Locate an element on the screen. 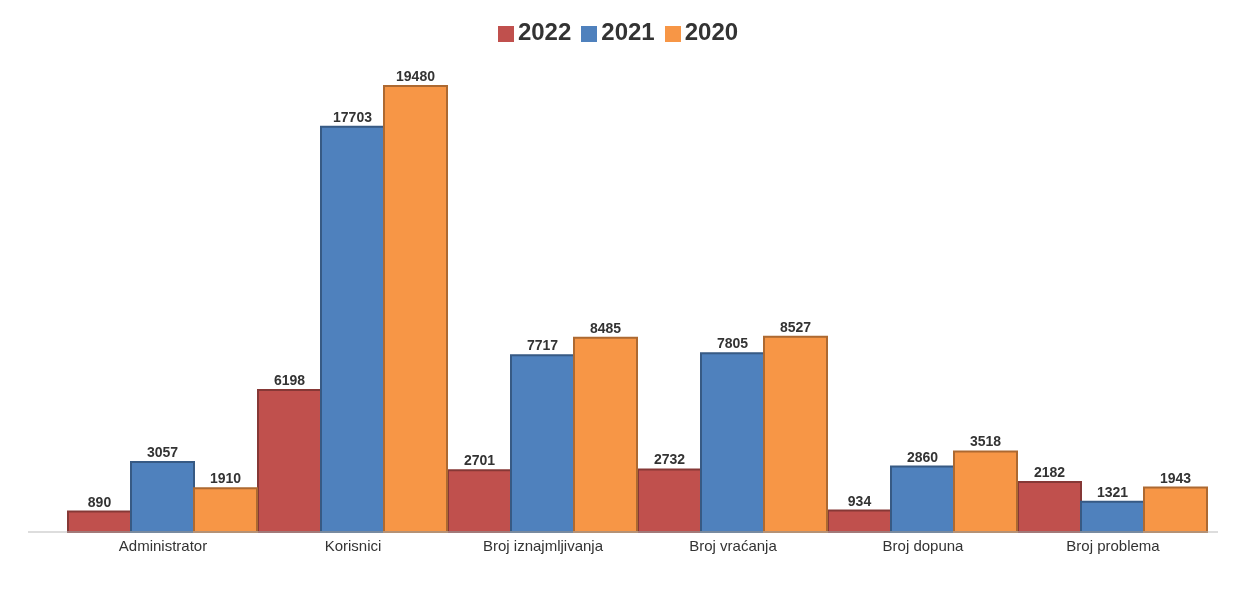 The image size is (1254, 590). x-tick-label: Broj iznajmljivanja is located at coordinates (543, 545).